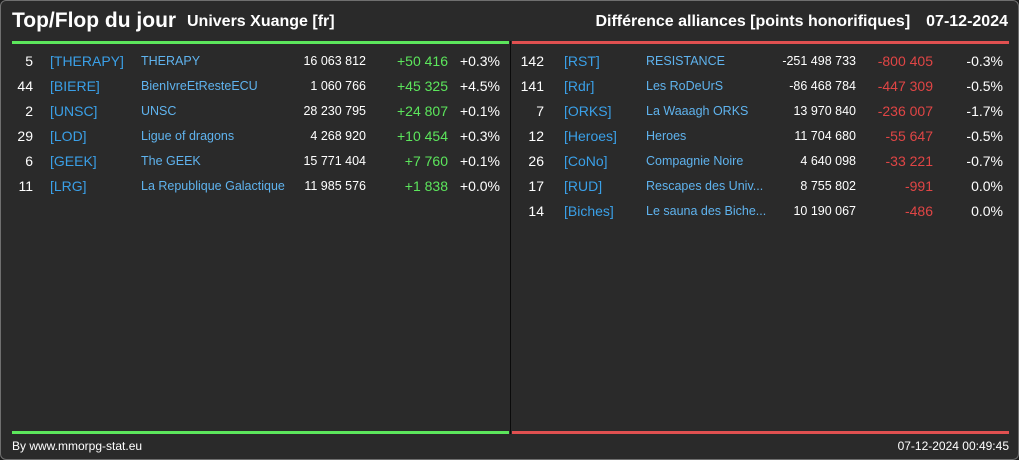  What do you see at coordinates (918, 186) in the screenshot?
I see `alliance-diff: -991` at bounding box center [918, 186].